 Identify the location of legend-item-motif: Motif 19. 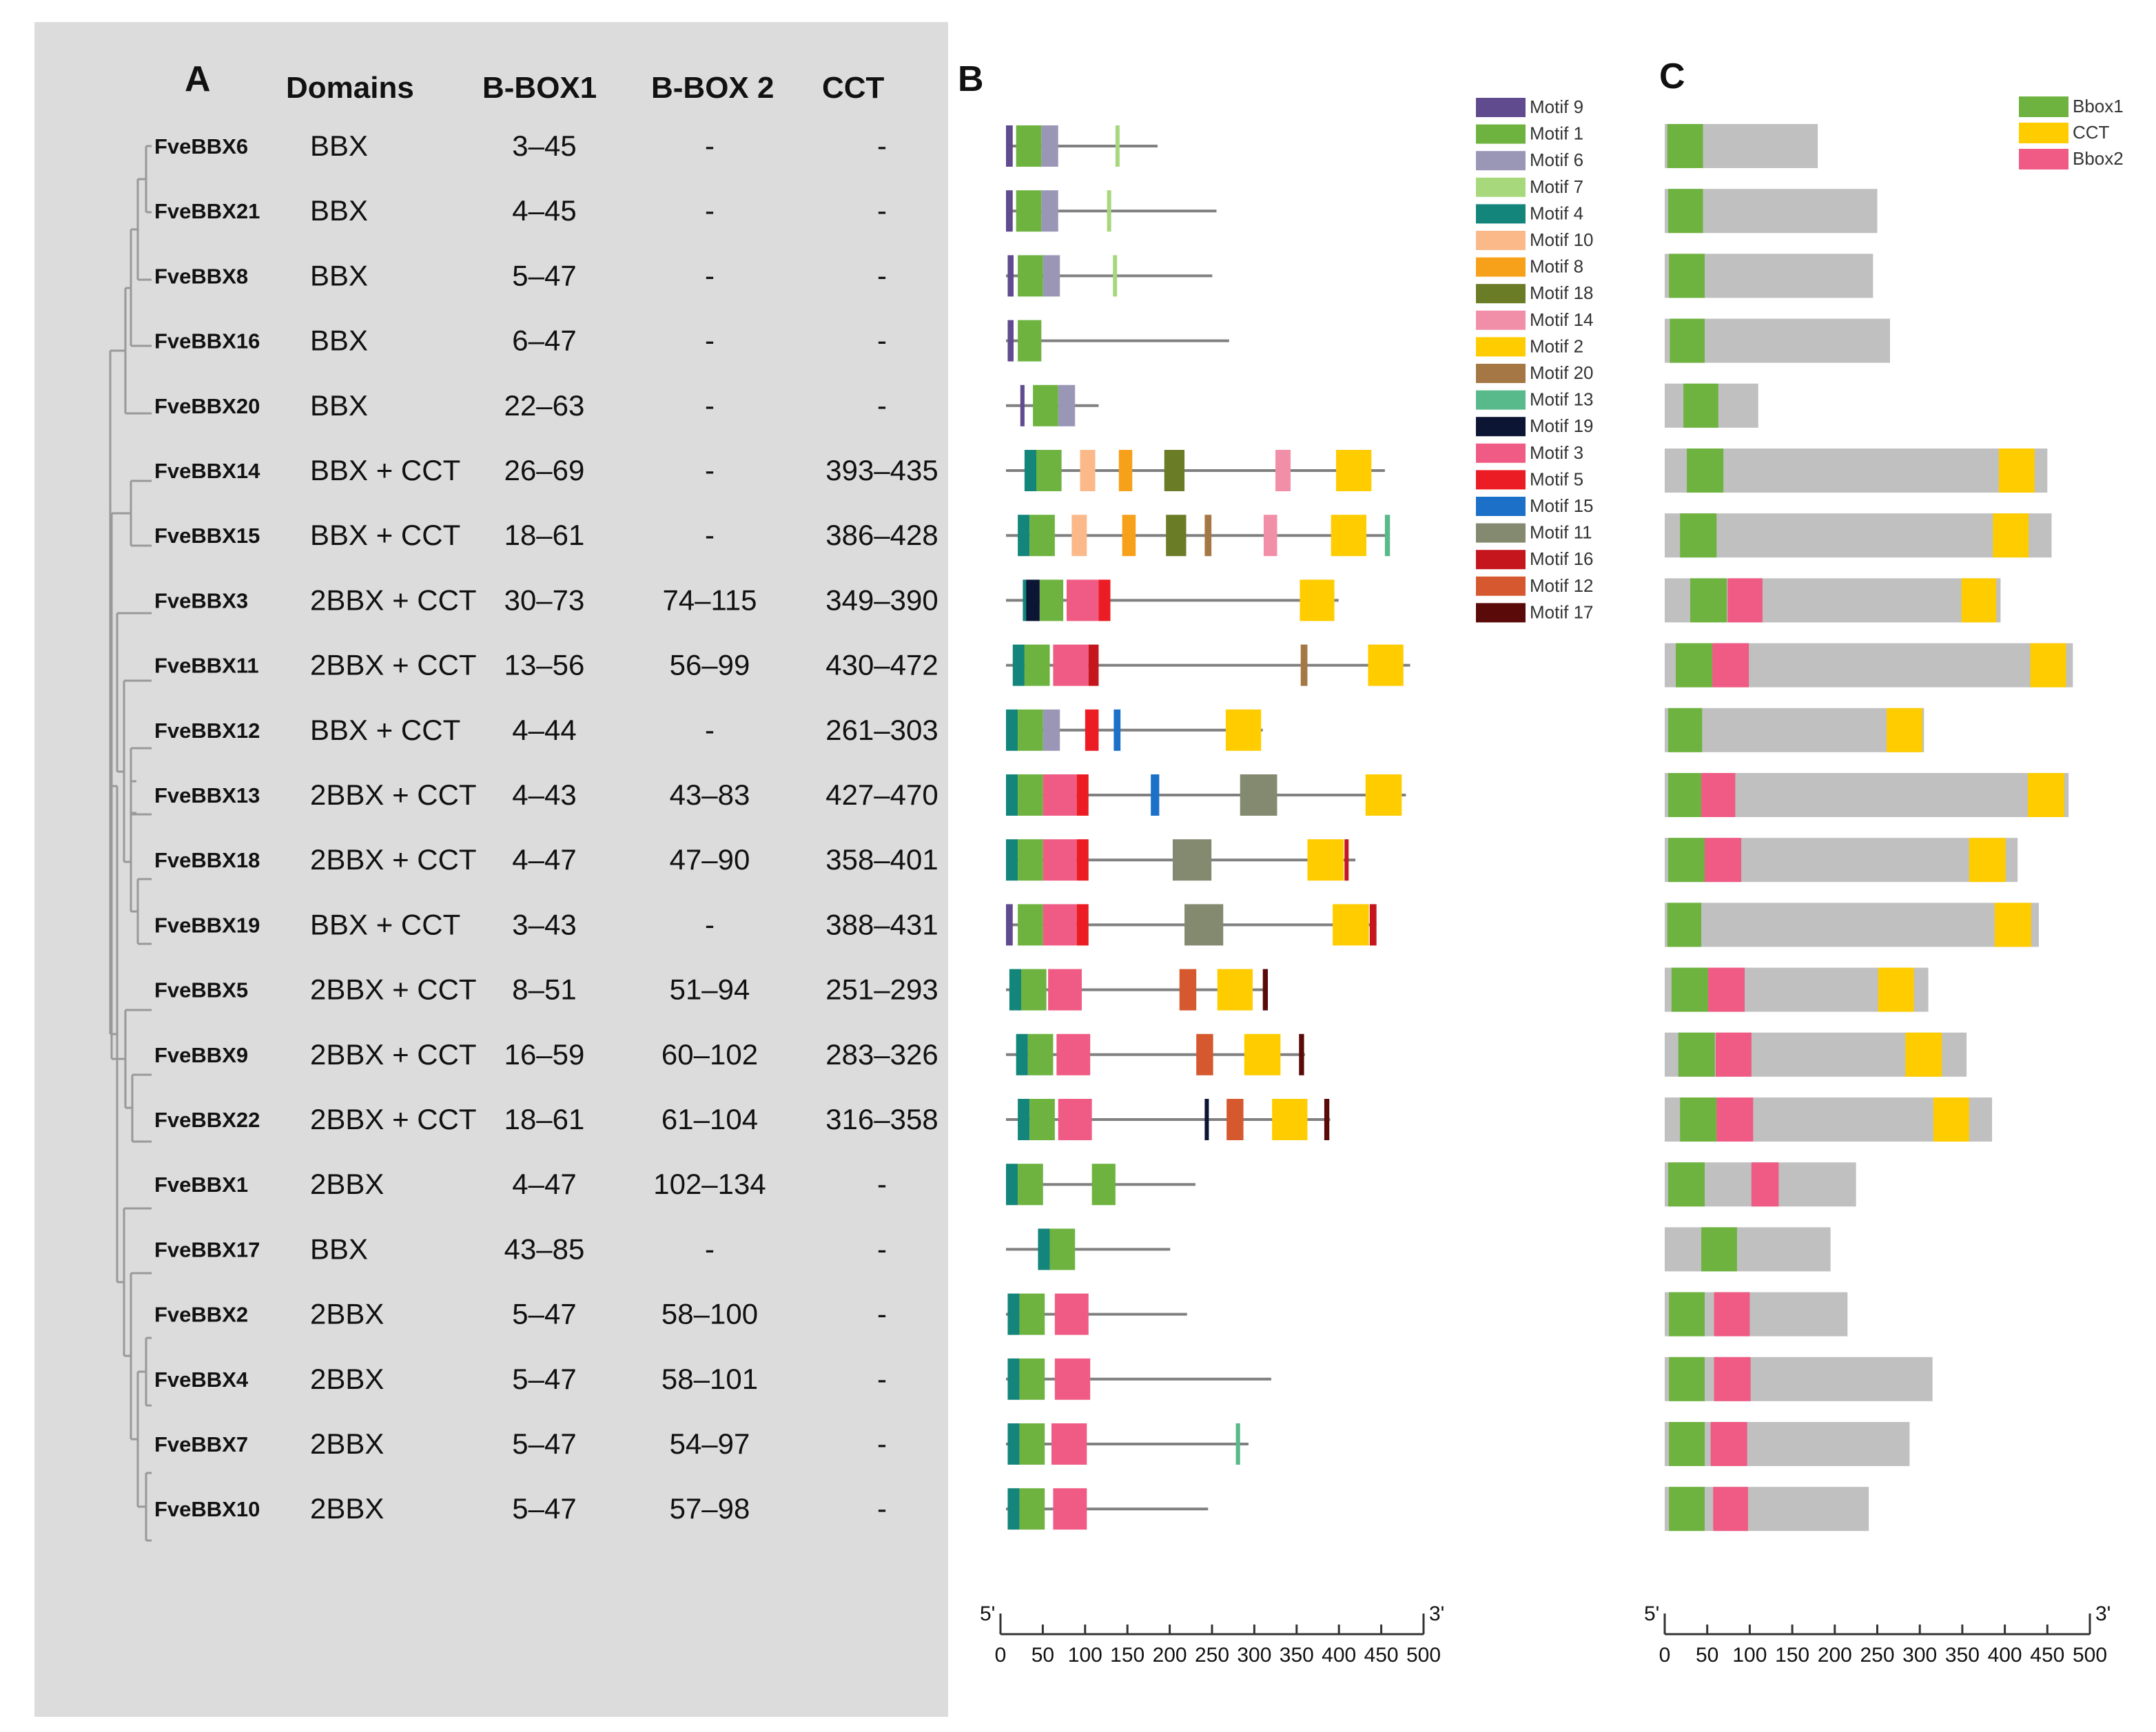
(1535, 426).